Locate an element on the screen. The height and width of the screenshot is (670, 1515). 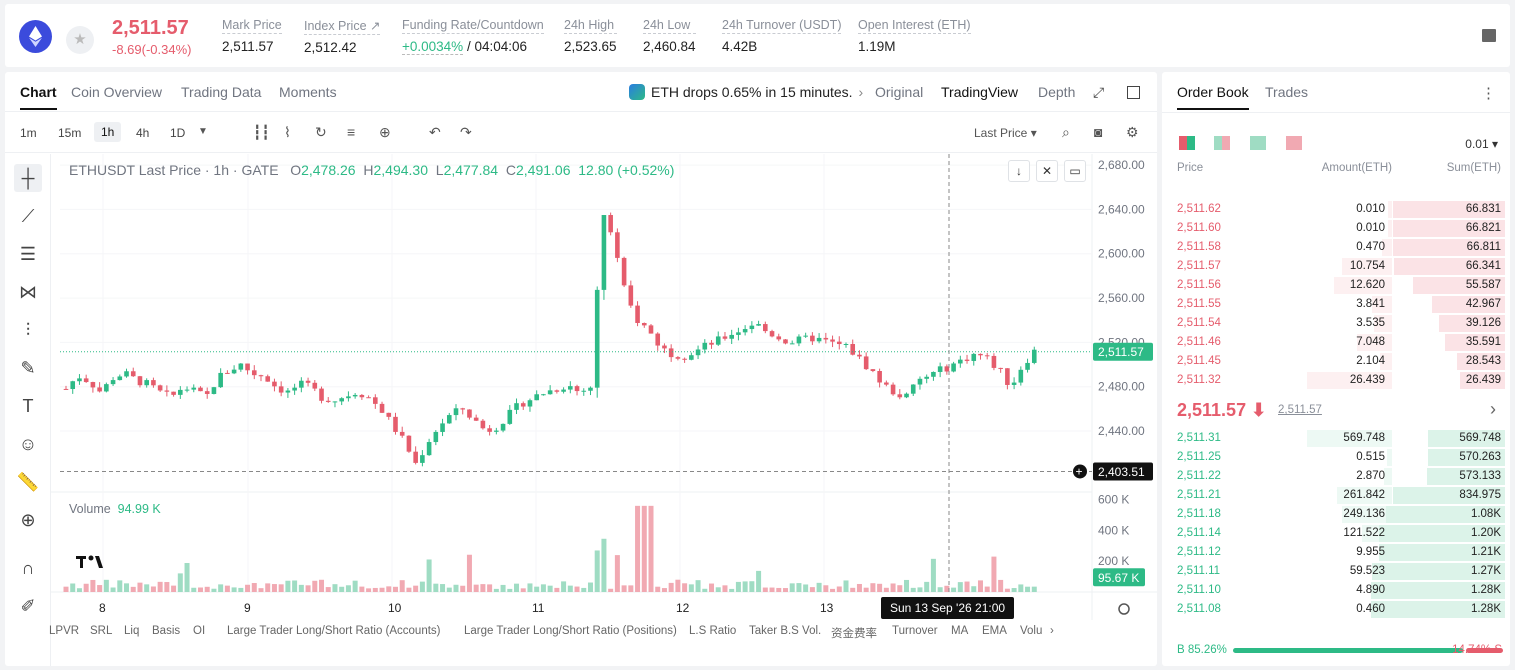
undo-icon: ↶ is located at coordinates (435, 132).